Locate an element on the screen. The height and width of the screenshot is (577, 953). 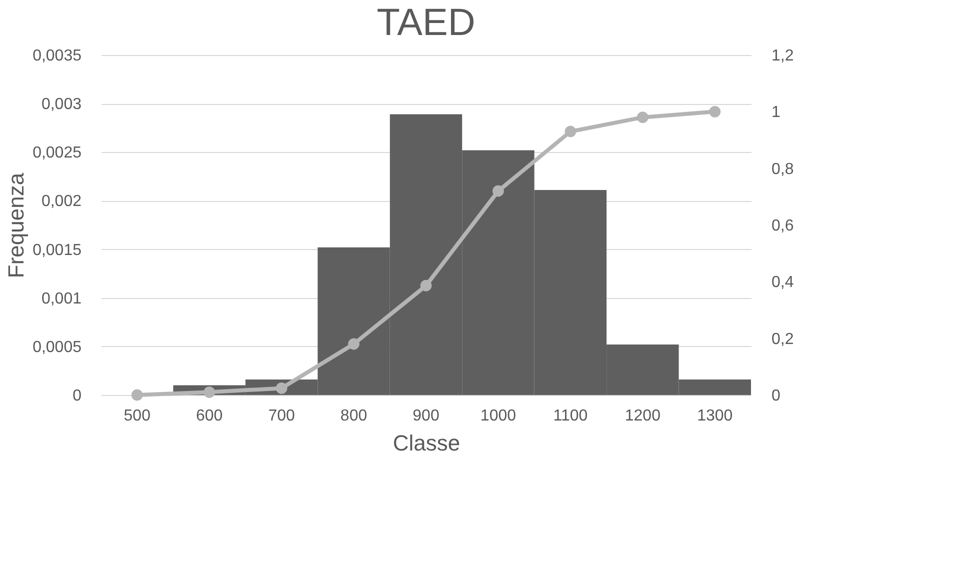
y-tick-label: 0,003 is located at coordinates (61, 105).